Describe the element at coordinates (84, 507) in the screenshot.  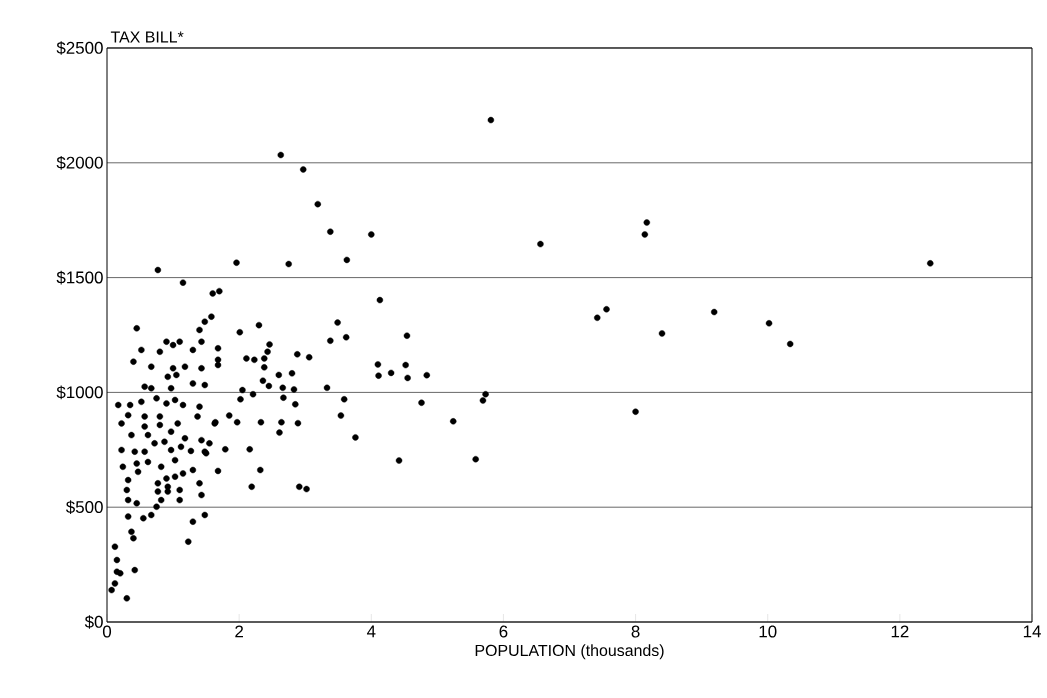
I see `y-tick-label: $500` at that location.